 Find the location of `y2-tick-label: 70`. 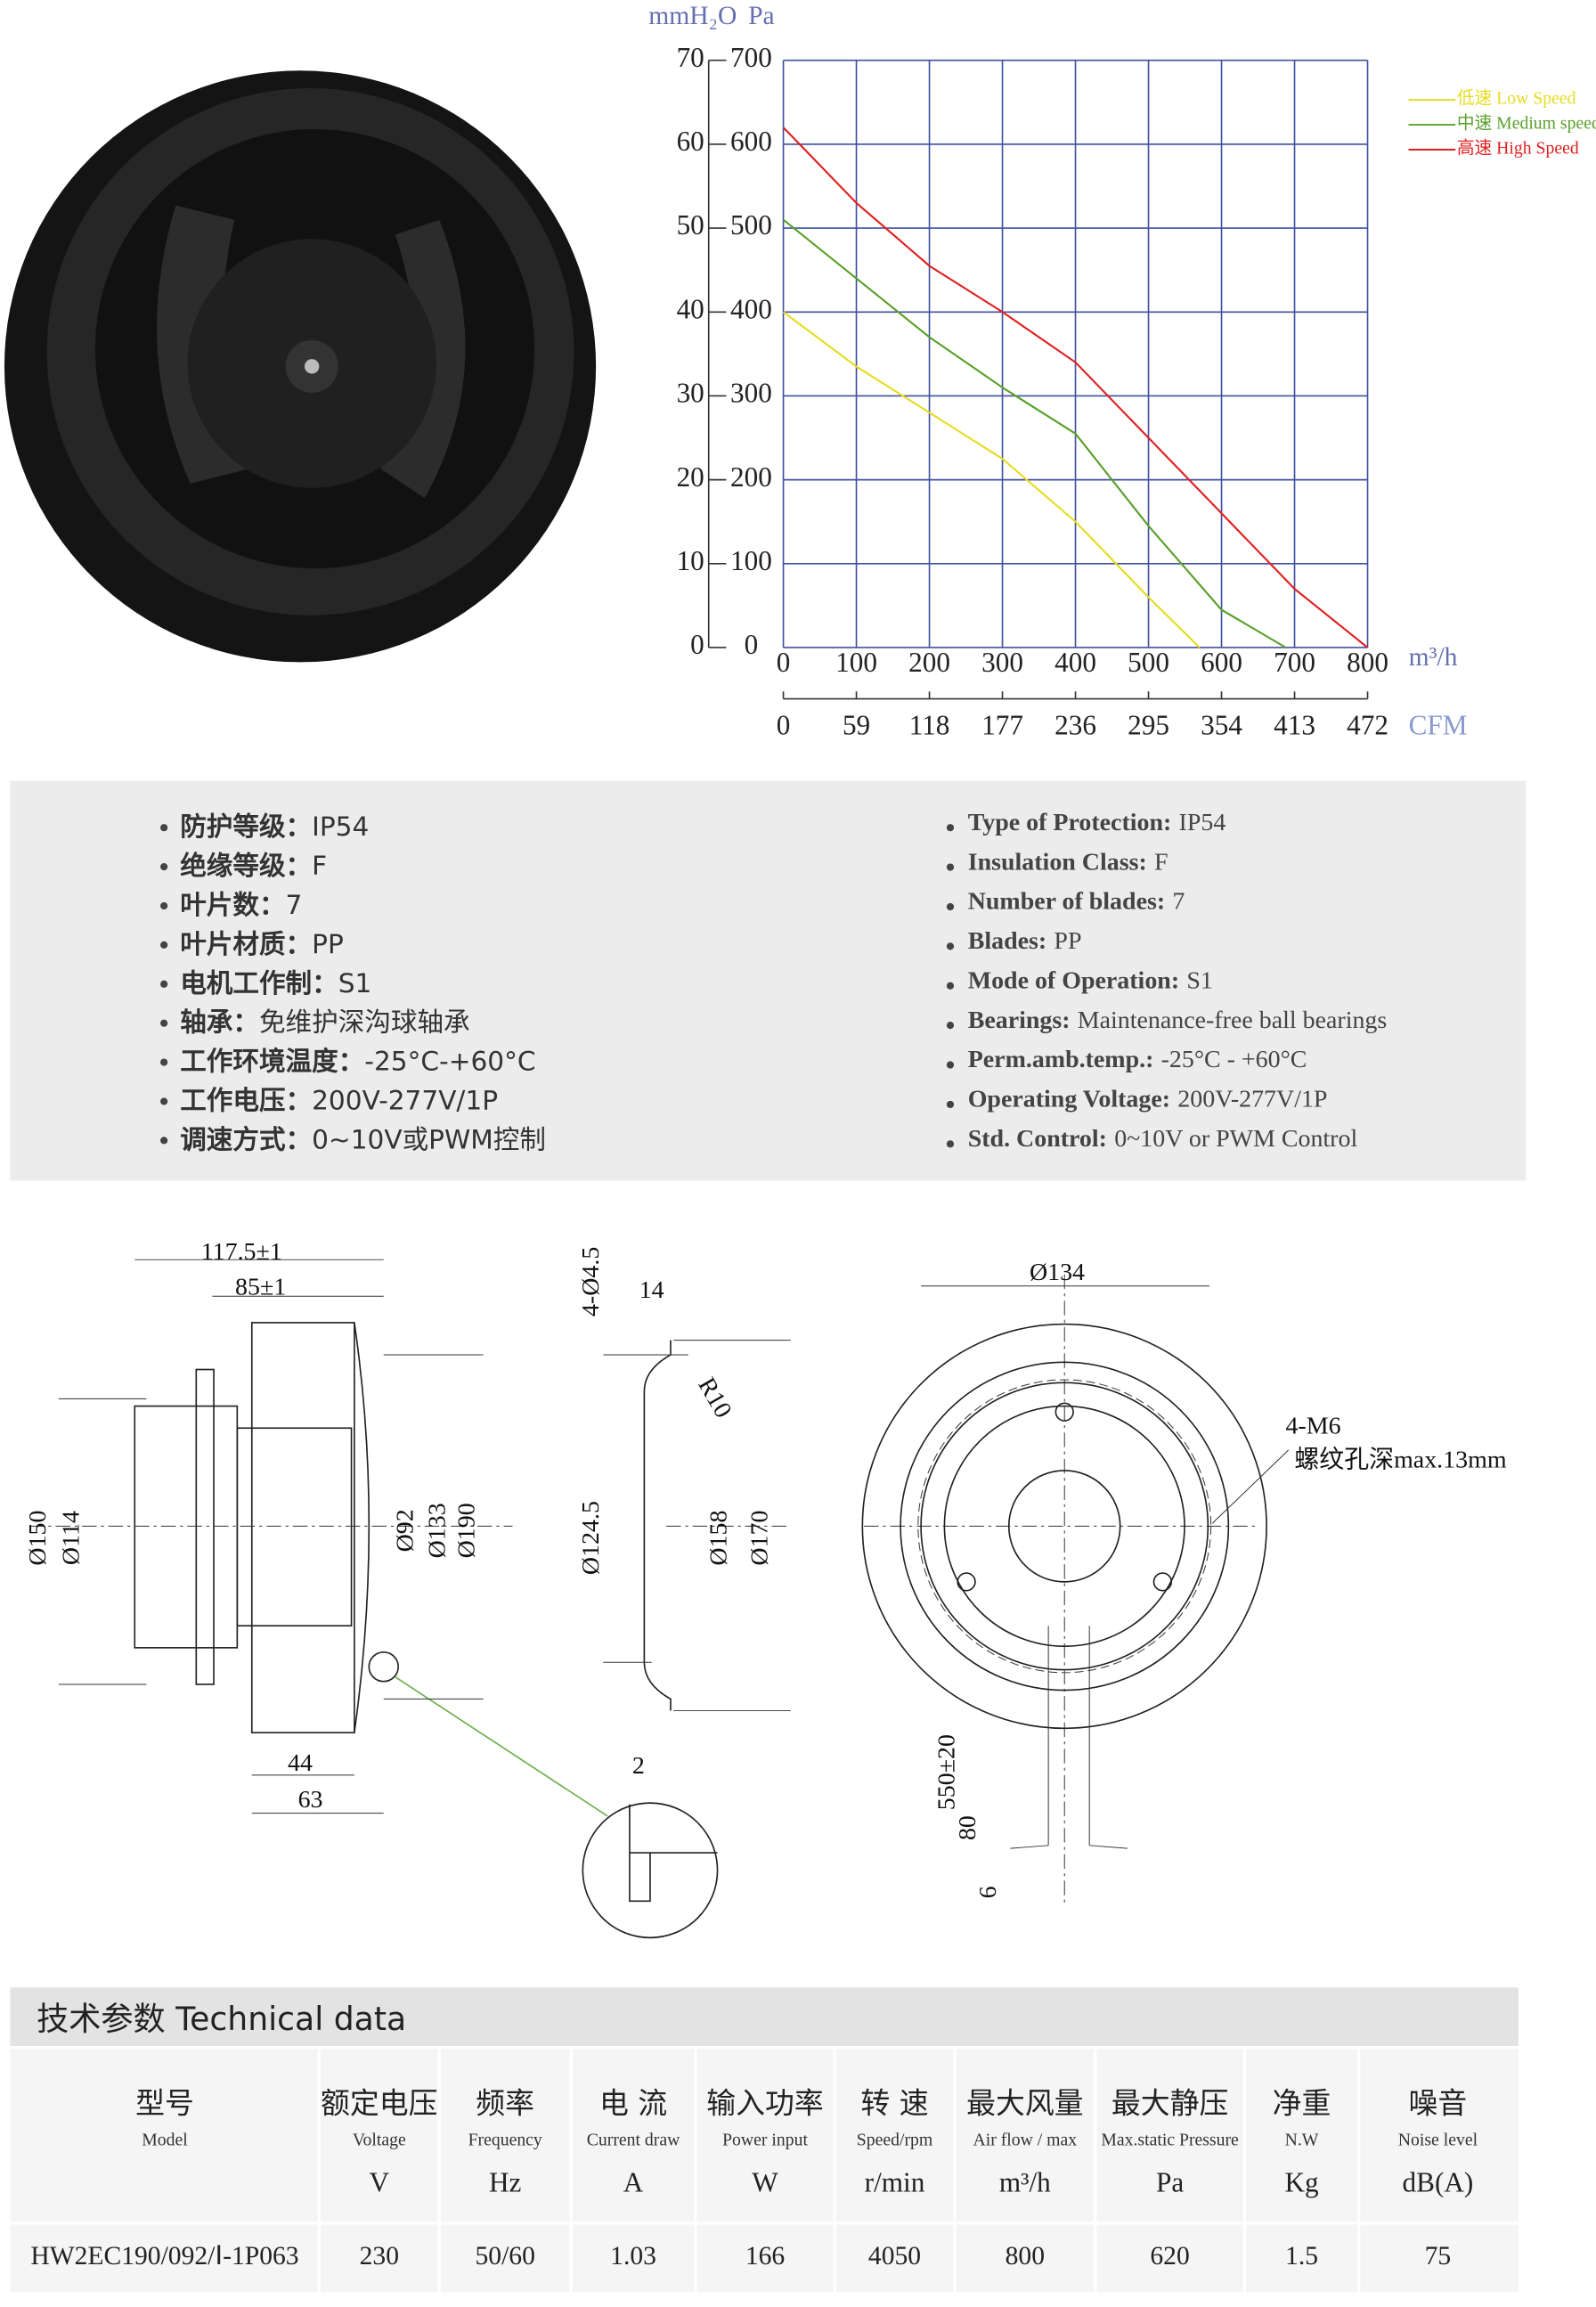

y2-tick-label: 70 is located at coordinates (690, 57).